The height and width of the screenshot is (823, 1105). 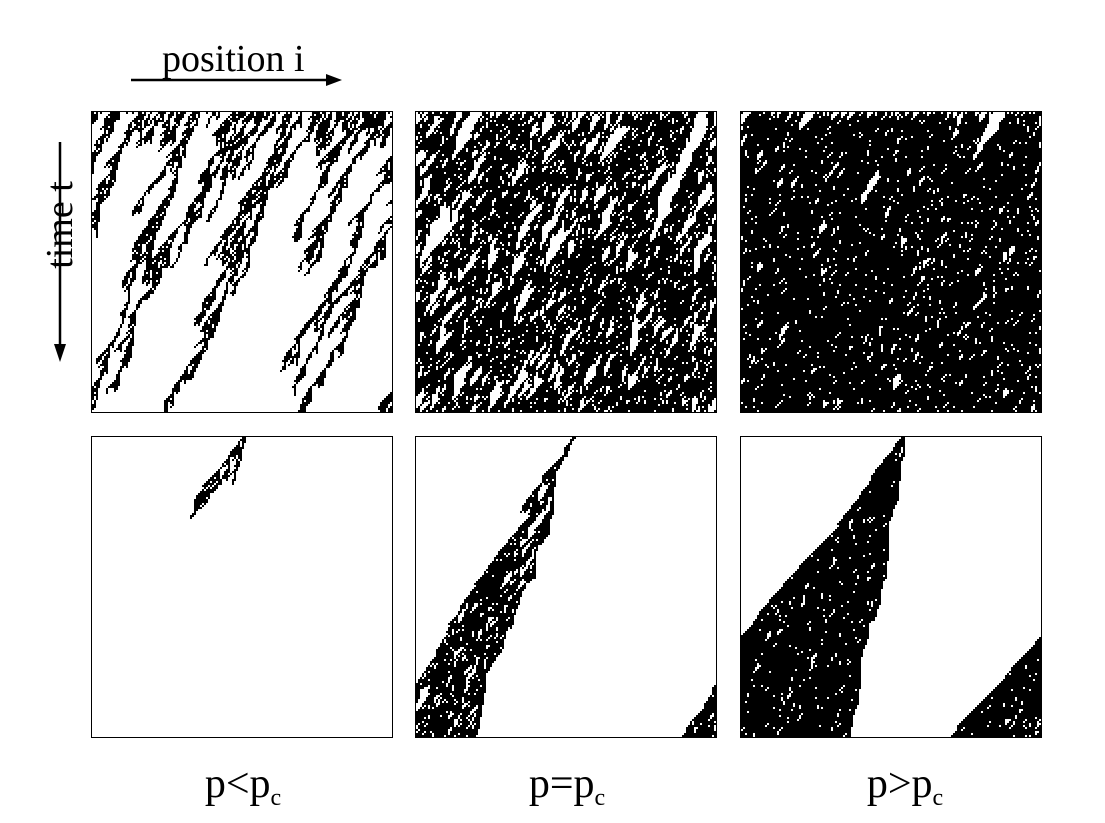 I want to click on position-arrow, so click(x=236, y=80).